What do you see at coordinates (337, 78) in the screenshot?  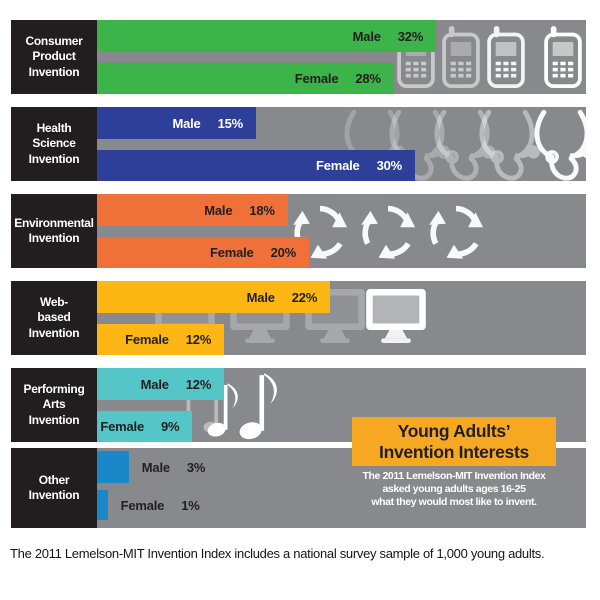 I see `female-bar-label: Female 28%` at bounding box center [337, 78].